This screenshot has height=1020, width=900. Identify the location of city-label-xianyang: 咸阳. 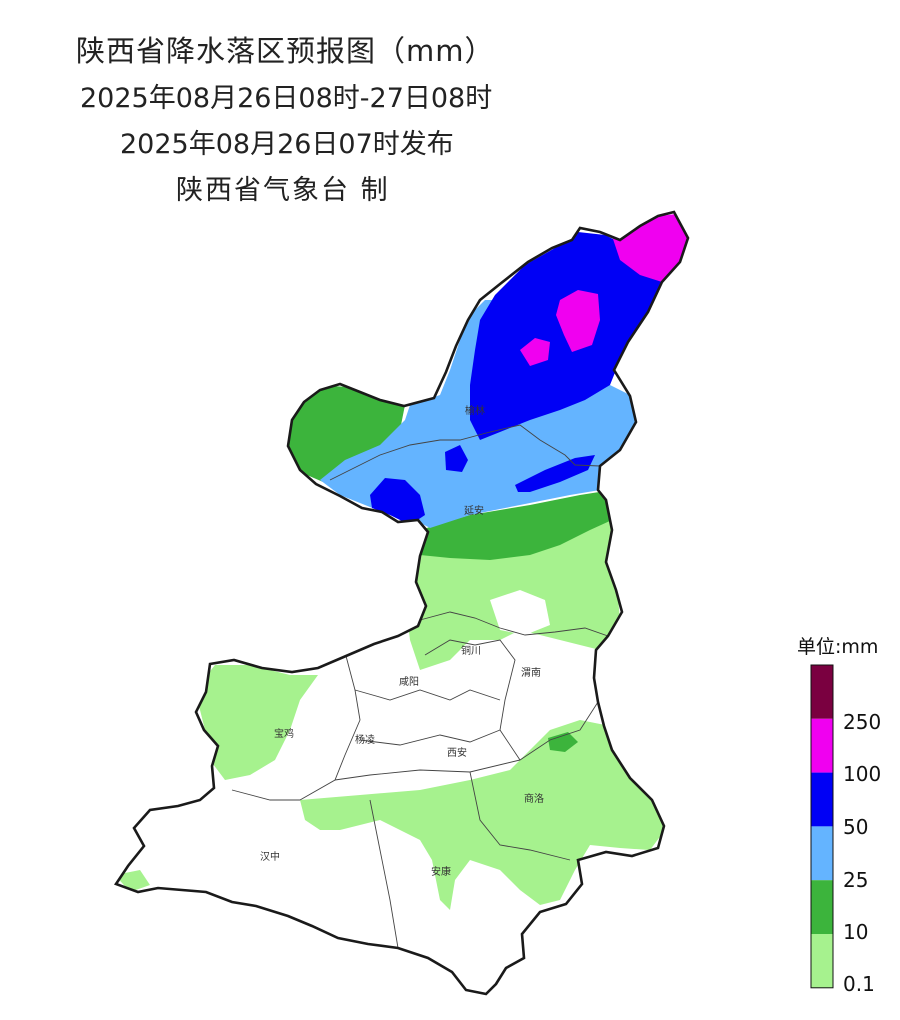
(409, 682).